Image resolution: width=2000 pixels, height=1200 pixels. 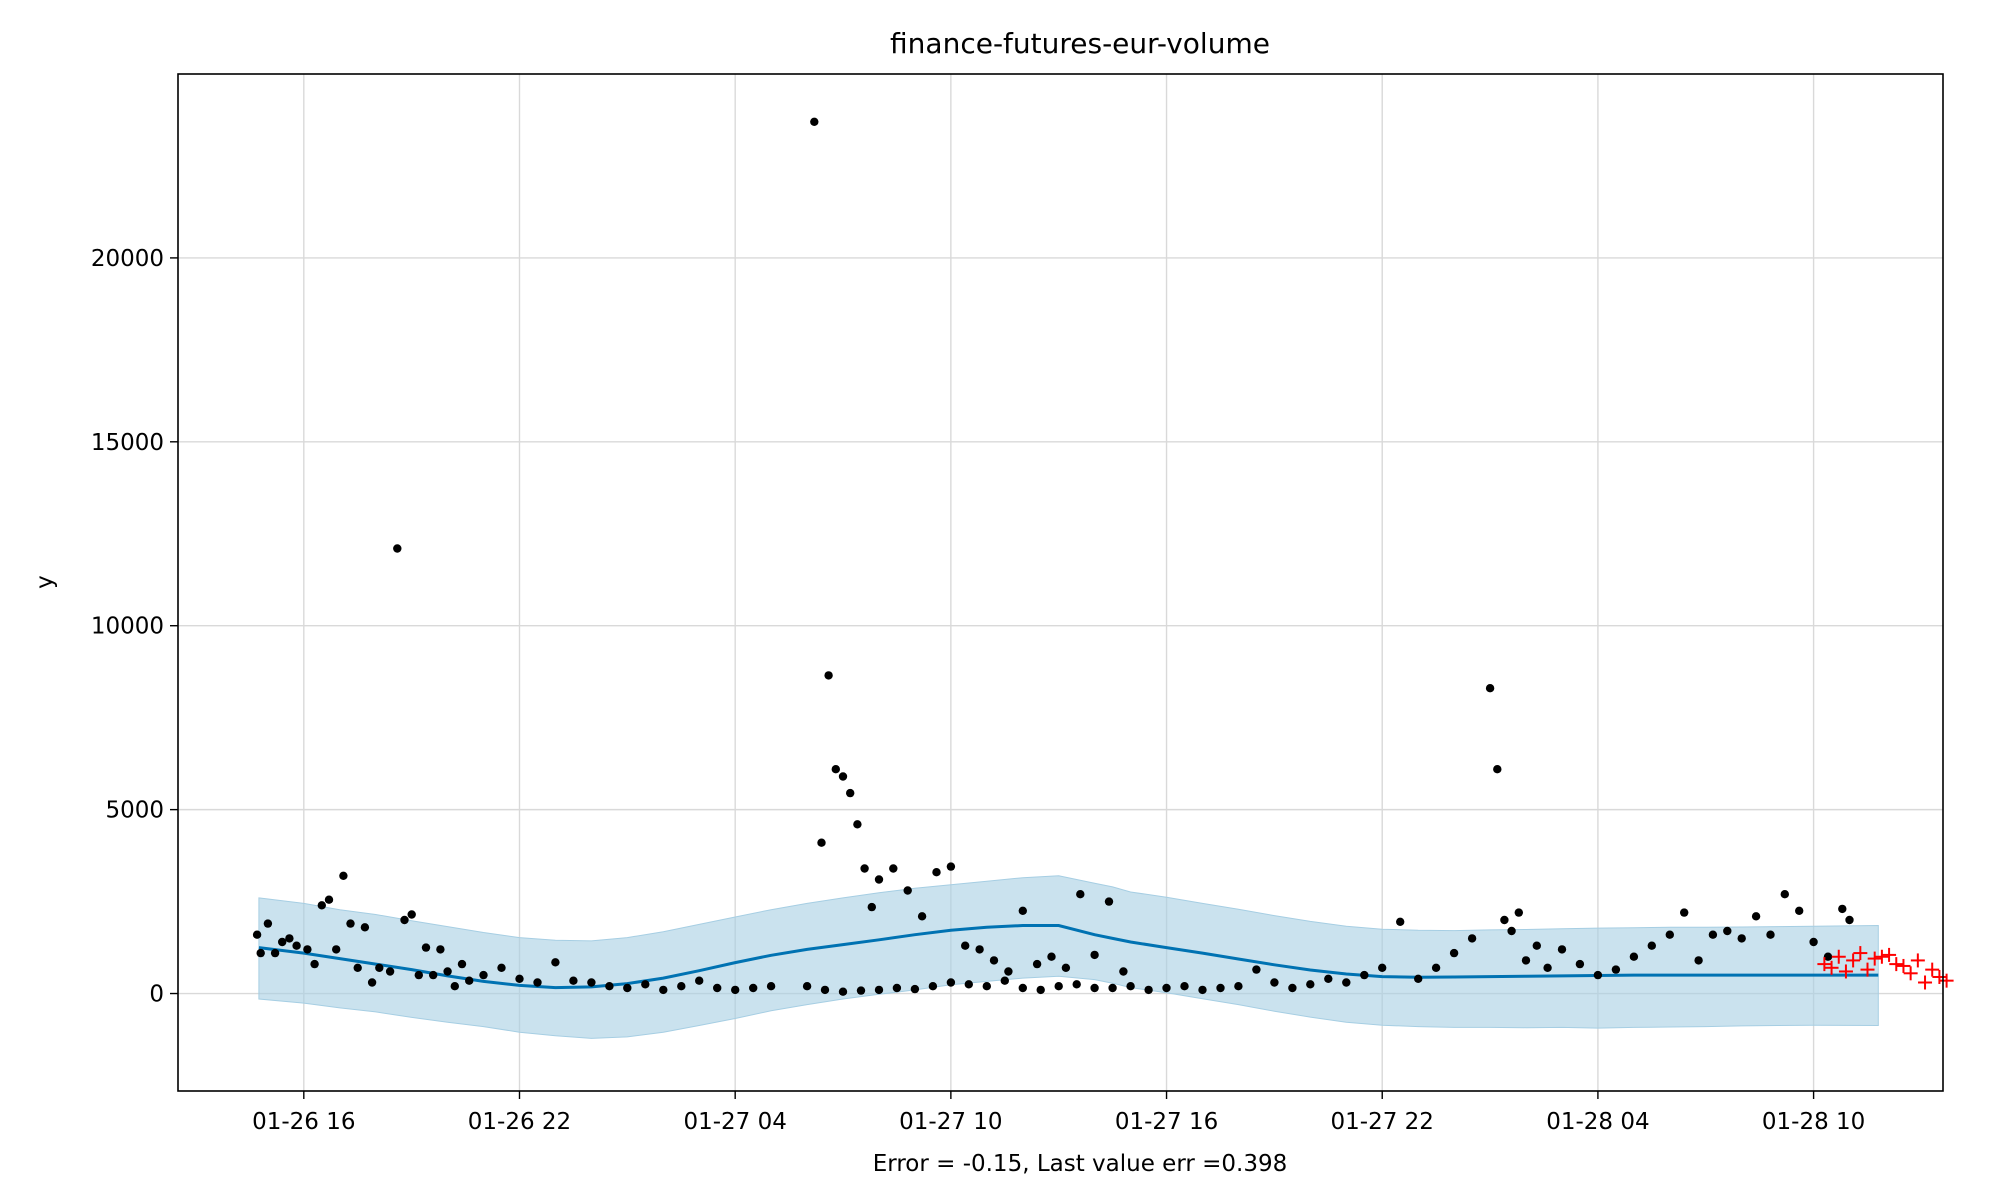 I want to click on x-tick-label: 01-26 22, so click(x=519, y=1122).